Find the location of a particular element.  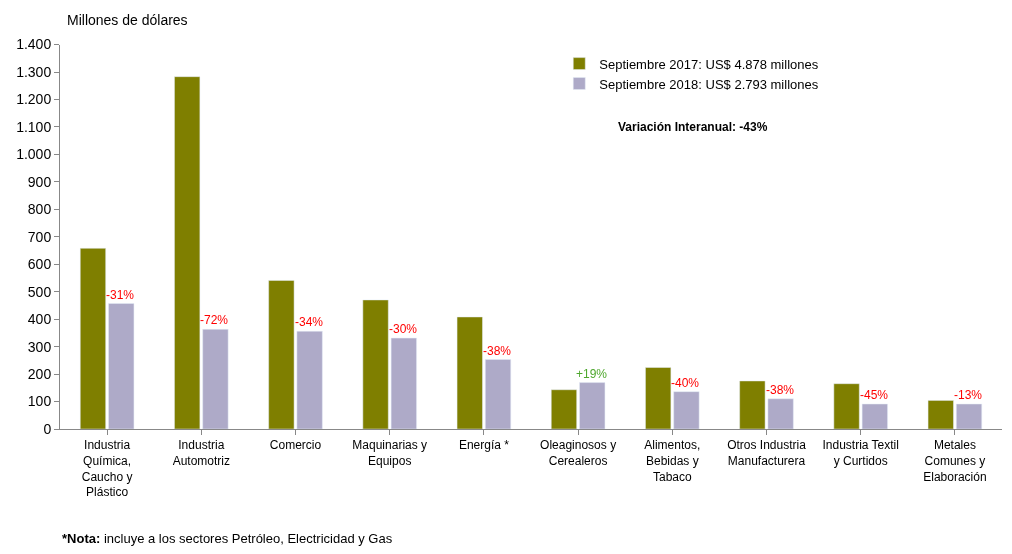

y-tick-label: 600 is located at coordinates (39, 264).